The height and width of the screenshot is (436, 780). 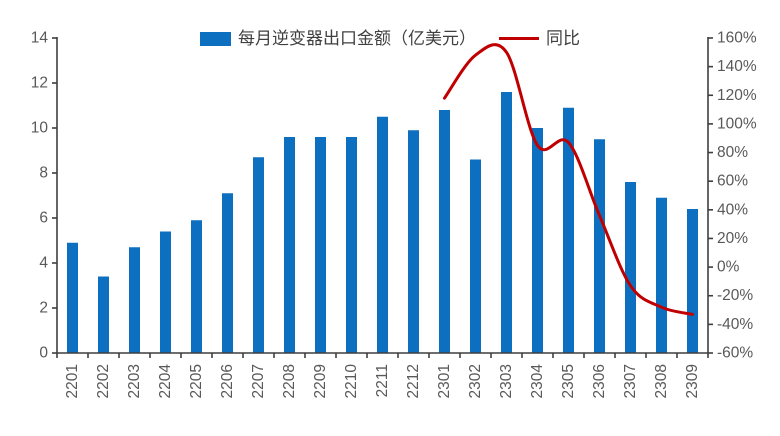 What do you see at coordinates (103, 381) in the screenshot?
I see `x-axis-label: 2202` at bounding box center [103, 381].